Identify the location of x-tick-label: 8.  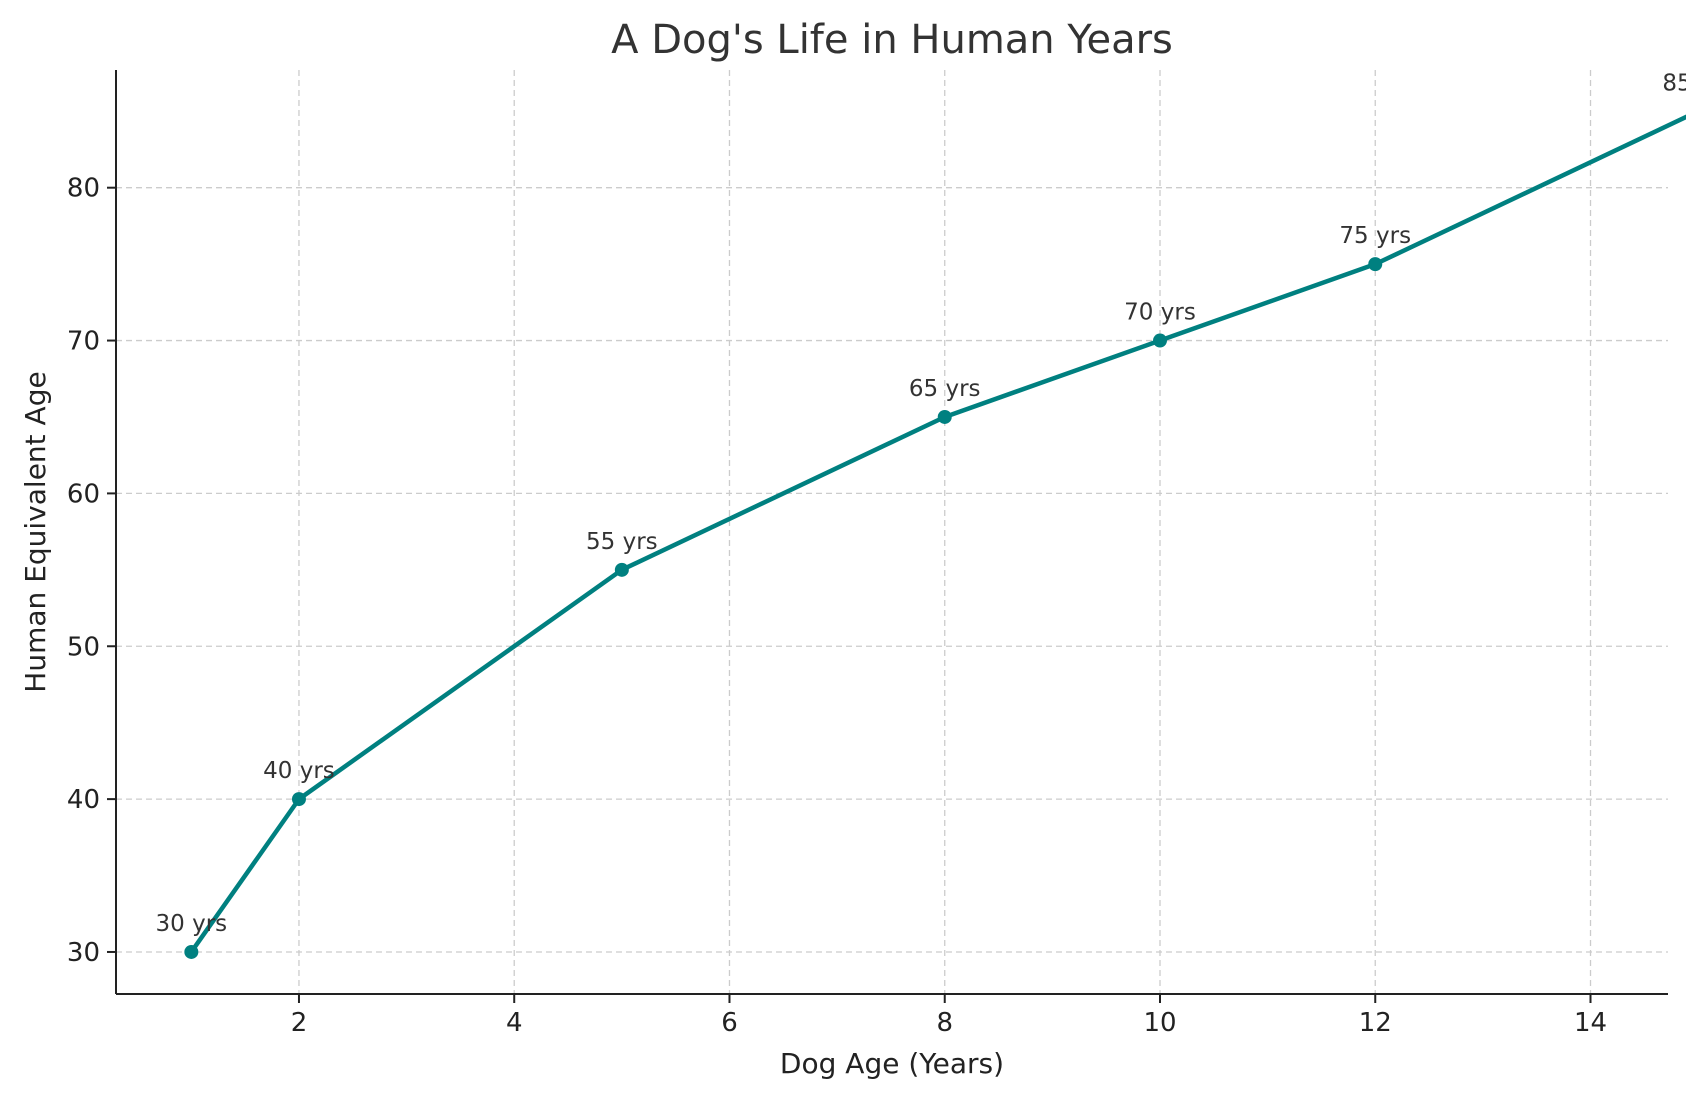
(944, 1023).